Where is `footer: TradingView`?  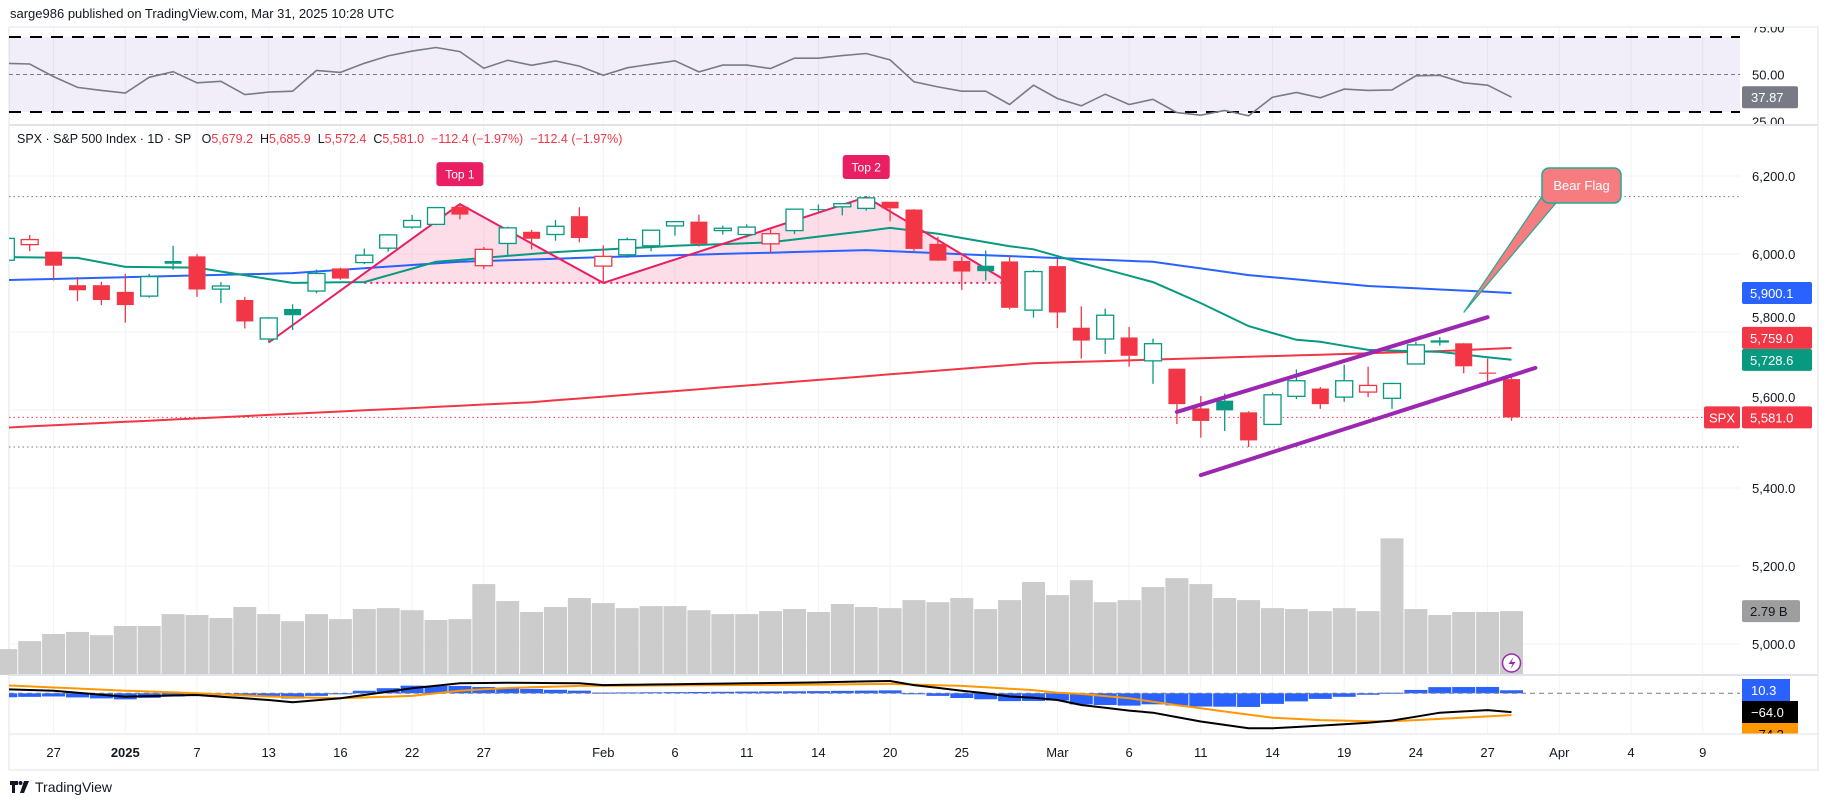 footer: TradingView is located at coordinates (61, 787).